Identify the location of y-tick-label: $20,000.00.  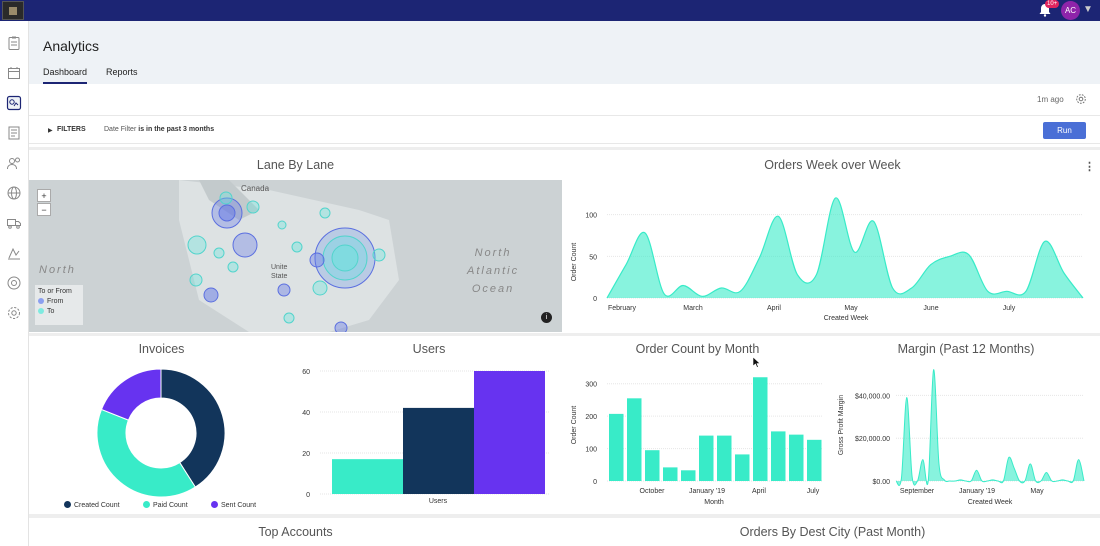
(872, 439).